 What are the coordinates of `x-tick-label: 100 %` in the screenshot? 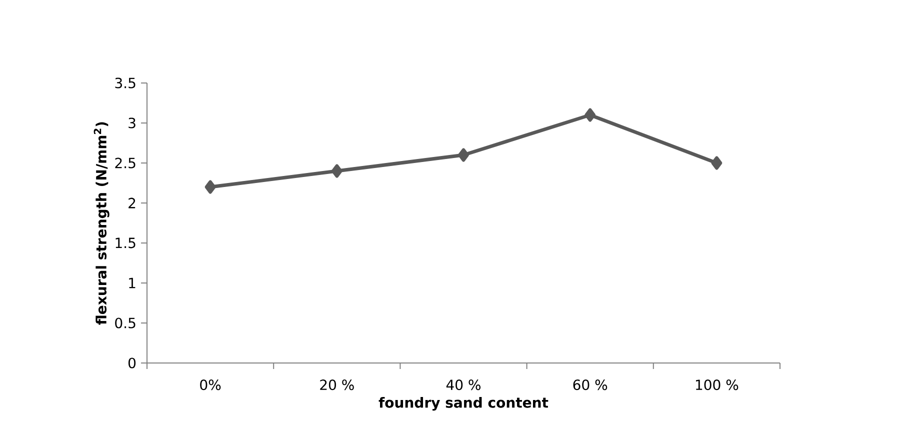 It's located at (717, 385).